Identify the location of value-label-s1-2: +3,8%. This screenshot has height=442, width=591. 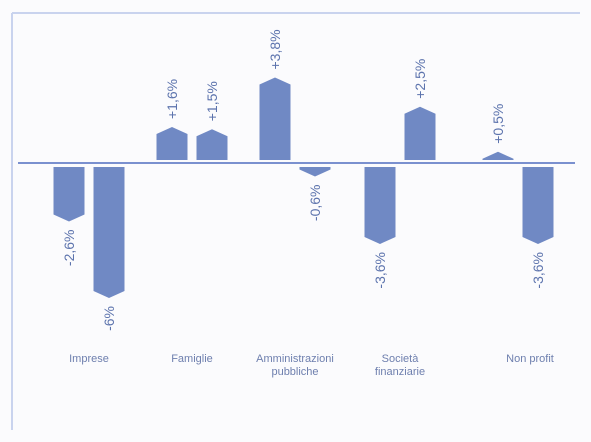
(275, 49).